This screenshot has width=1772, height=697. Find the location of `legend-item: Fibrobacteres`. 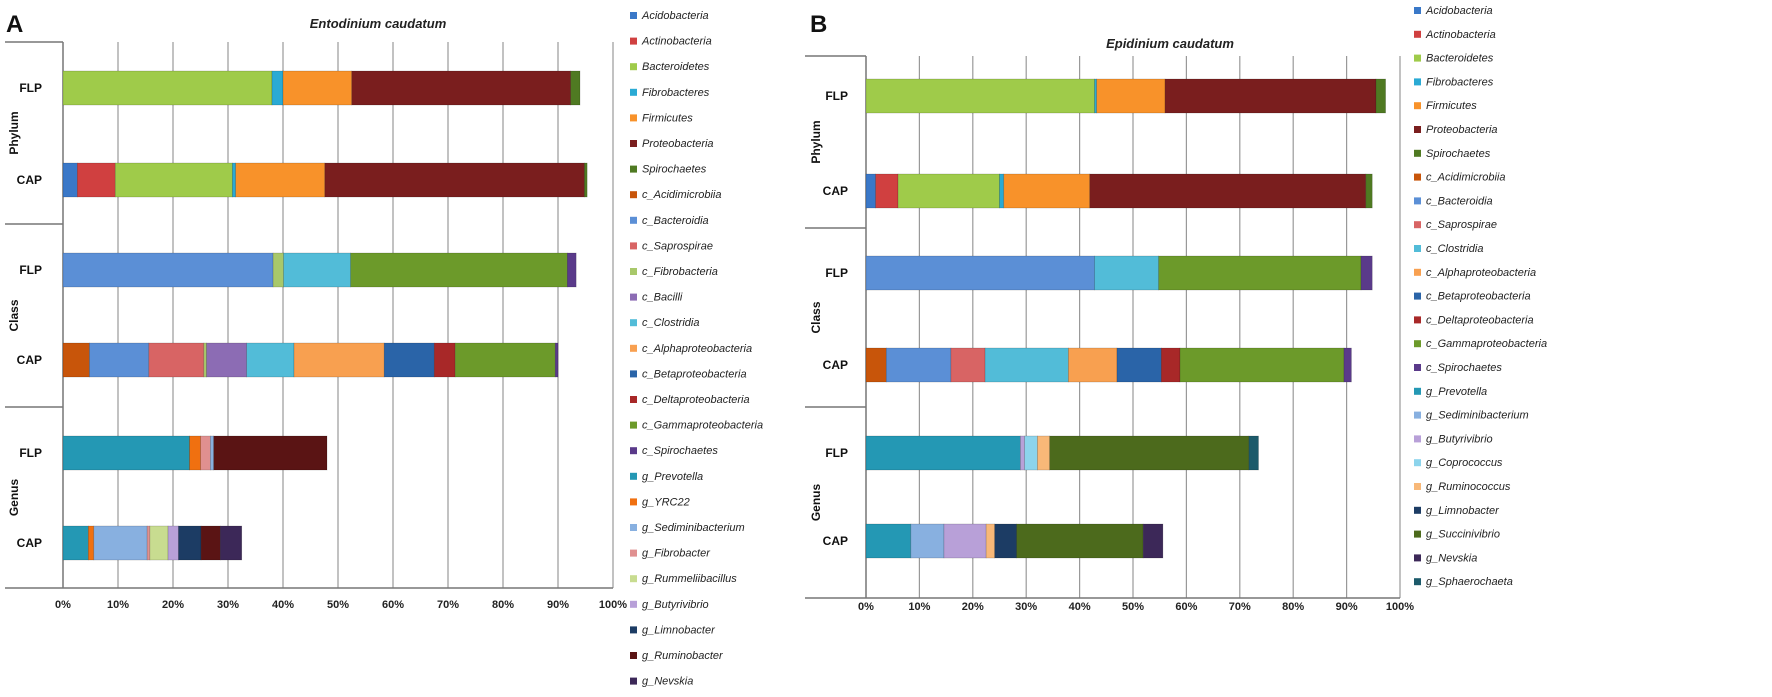

legend-item: Fibrobacteres is located at coordinates (670, 93).